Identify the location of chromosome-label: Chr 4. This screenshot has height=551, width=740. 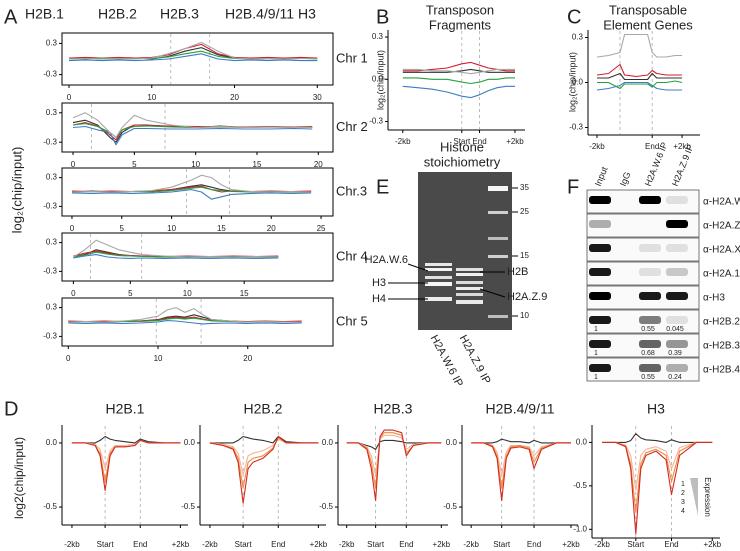
(352, 255).